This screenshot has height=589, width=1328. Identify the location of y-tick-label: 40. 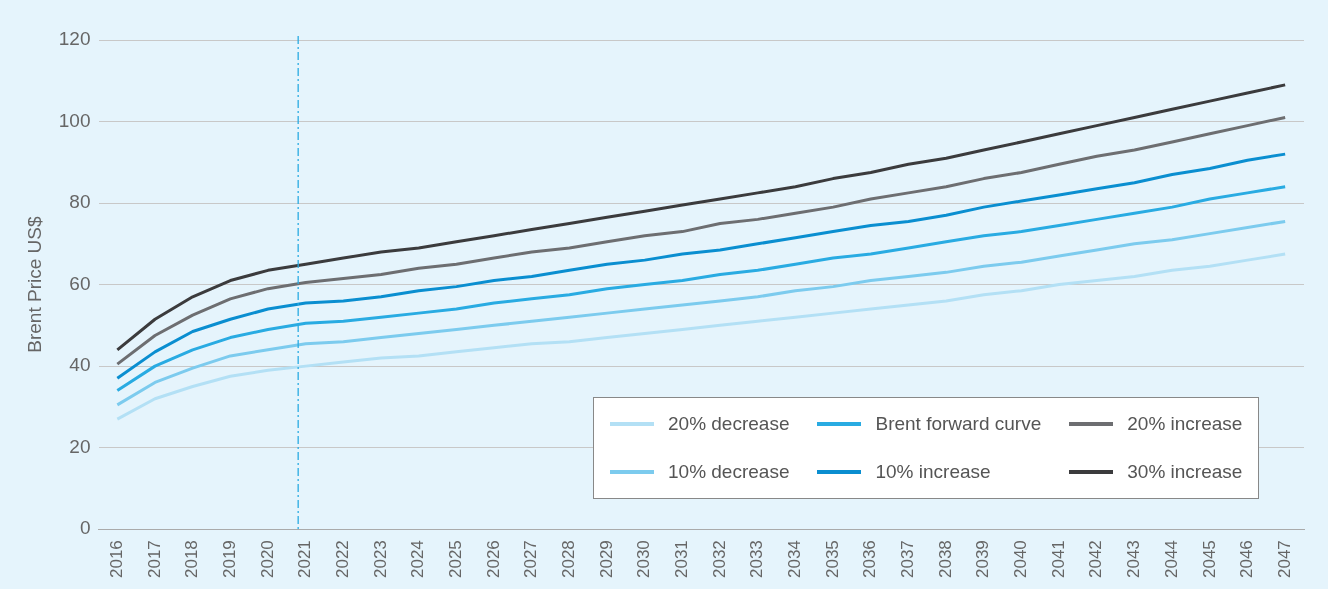
(80, 365).